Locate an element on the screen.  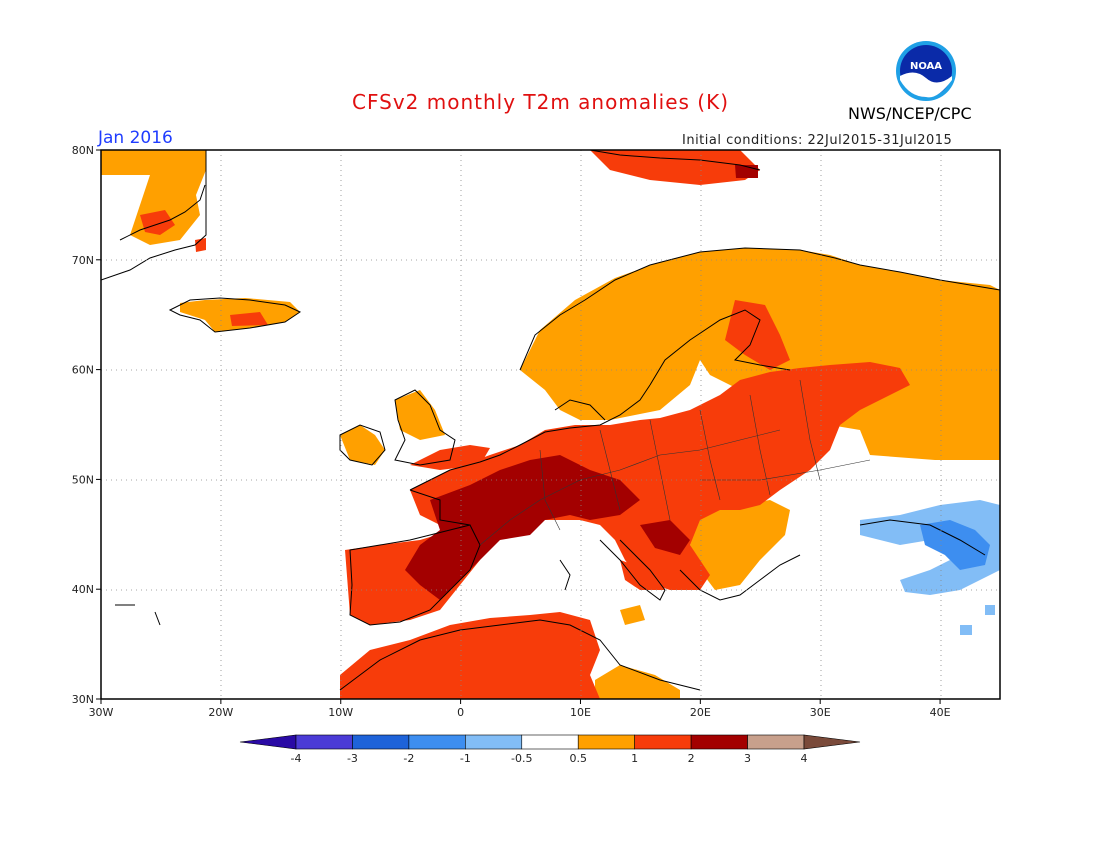
colorbar-right-arrow is located at coordinates (832, 742).